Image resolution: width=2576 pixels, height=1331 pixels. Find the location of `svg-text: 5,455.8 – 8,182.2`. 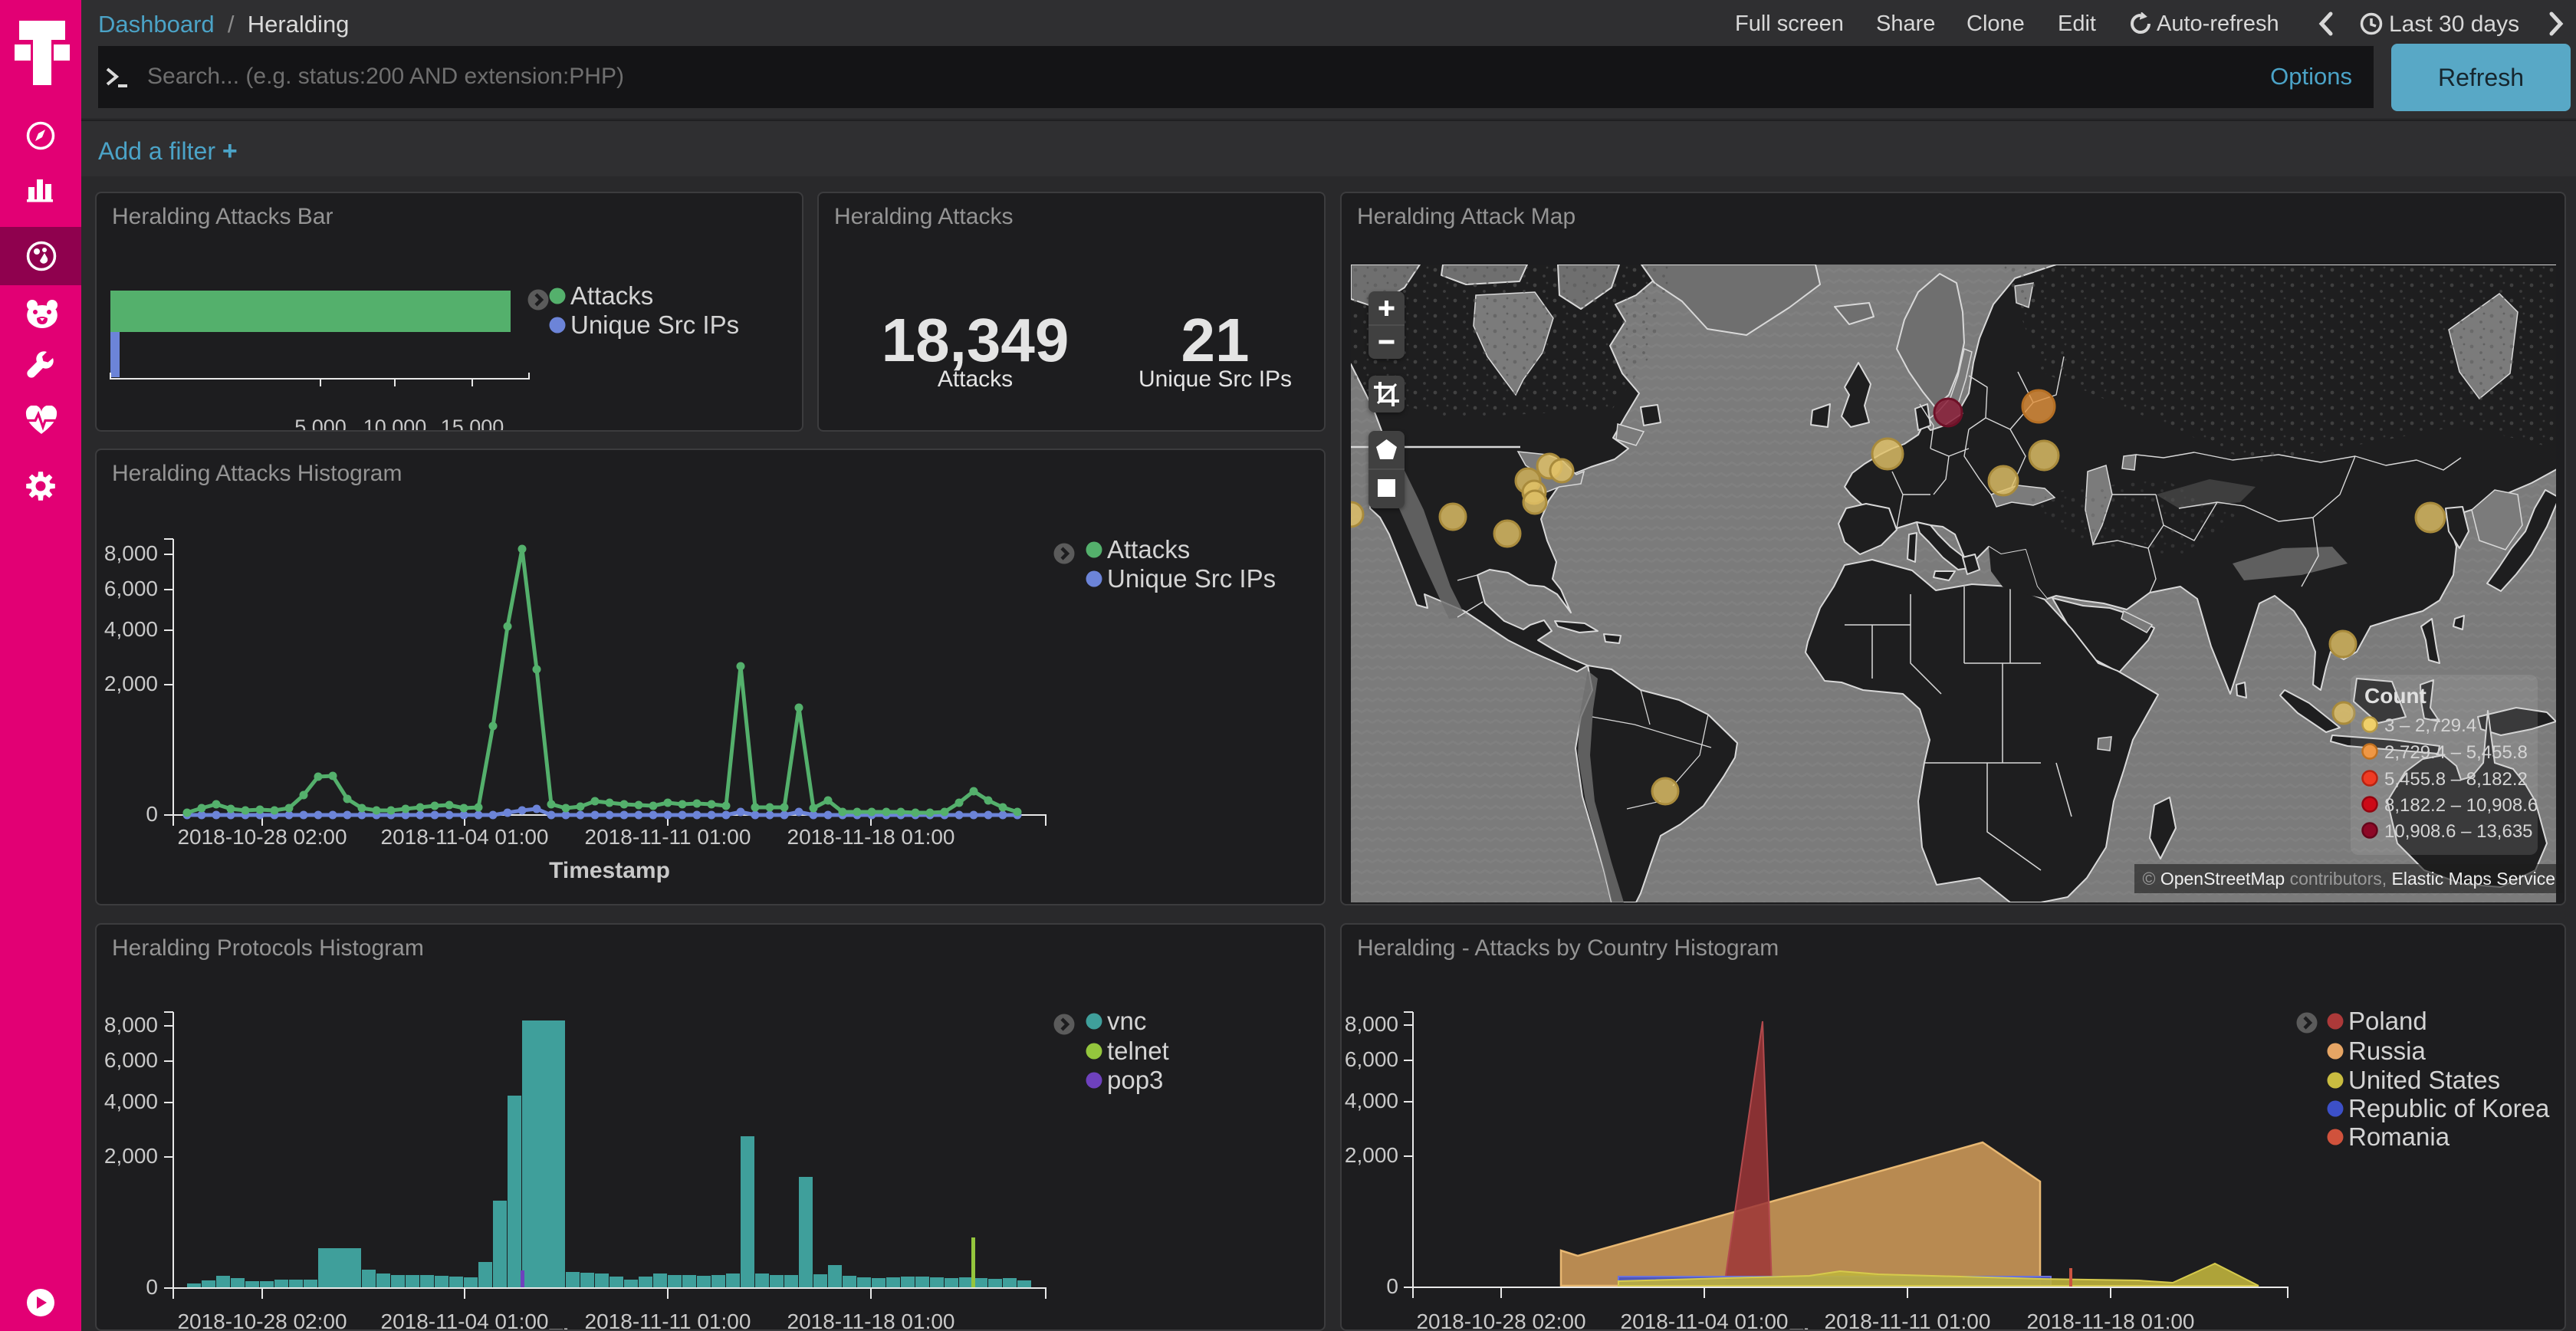

svg-text: 5,455.8 – 8,182.2 is located at coordinates (2456, 779).